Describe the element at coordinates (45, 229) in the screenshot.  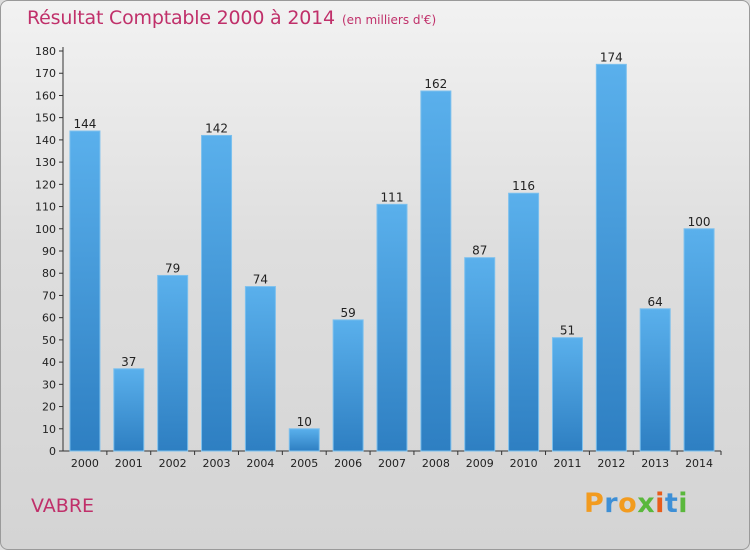
I see `y-tick-label: 100` at that location.